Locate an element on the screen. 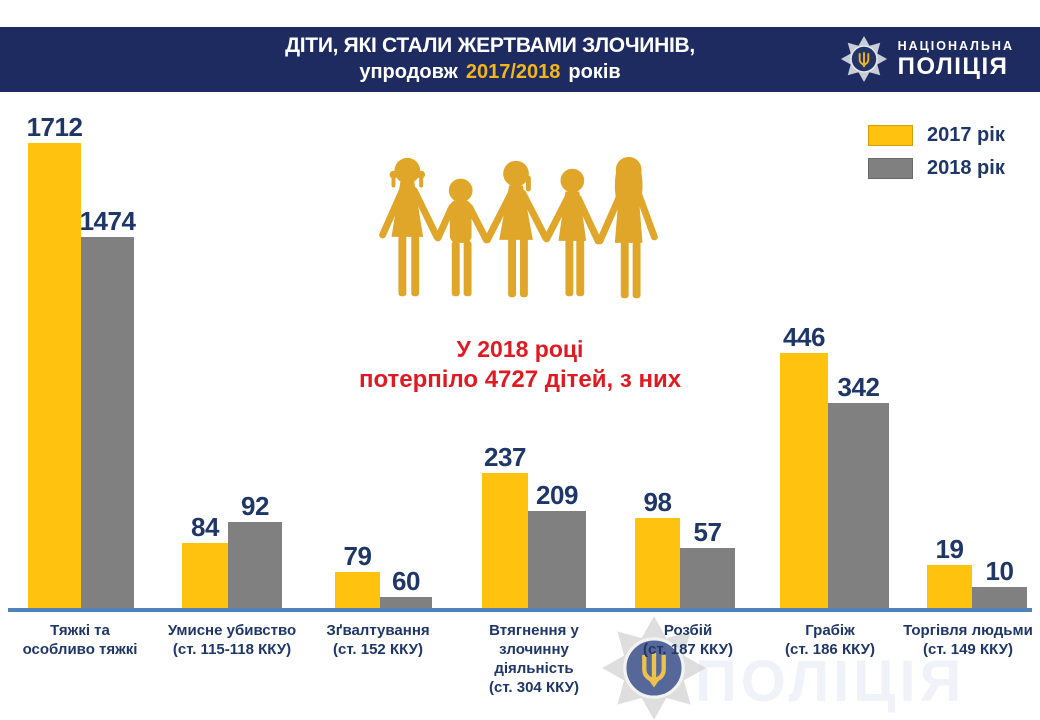 The height and width of the screenshot is (720, 1040). title-line2-suffix: років is located at coordinates (594, 72).